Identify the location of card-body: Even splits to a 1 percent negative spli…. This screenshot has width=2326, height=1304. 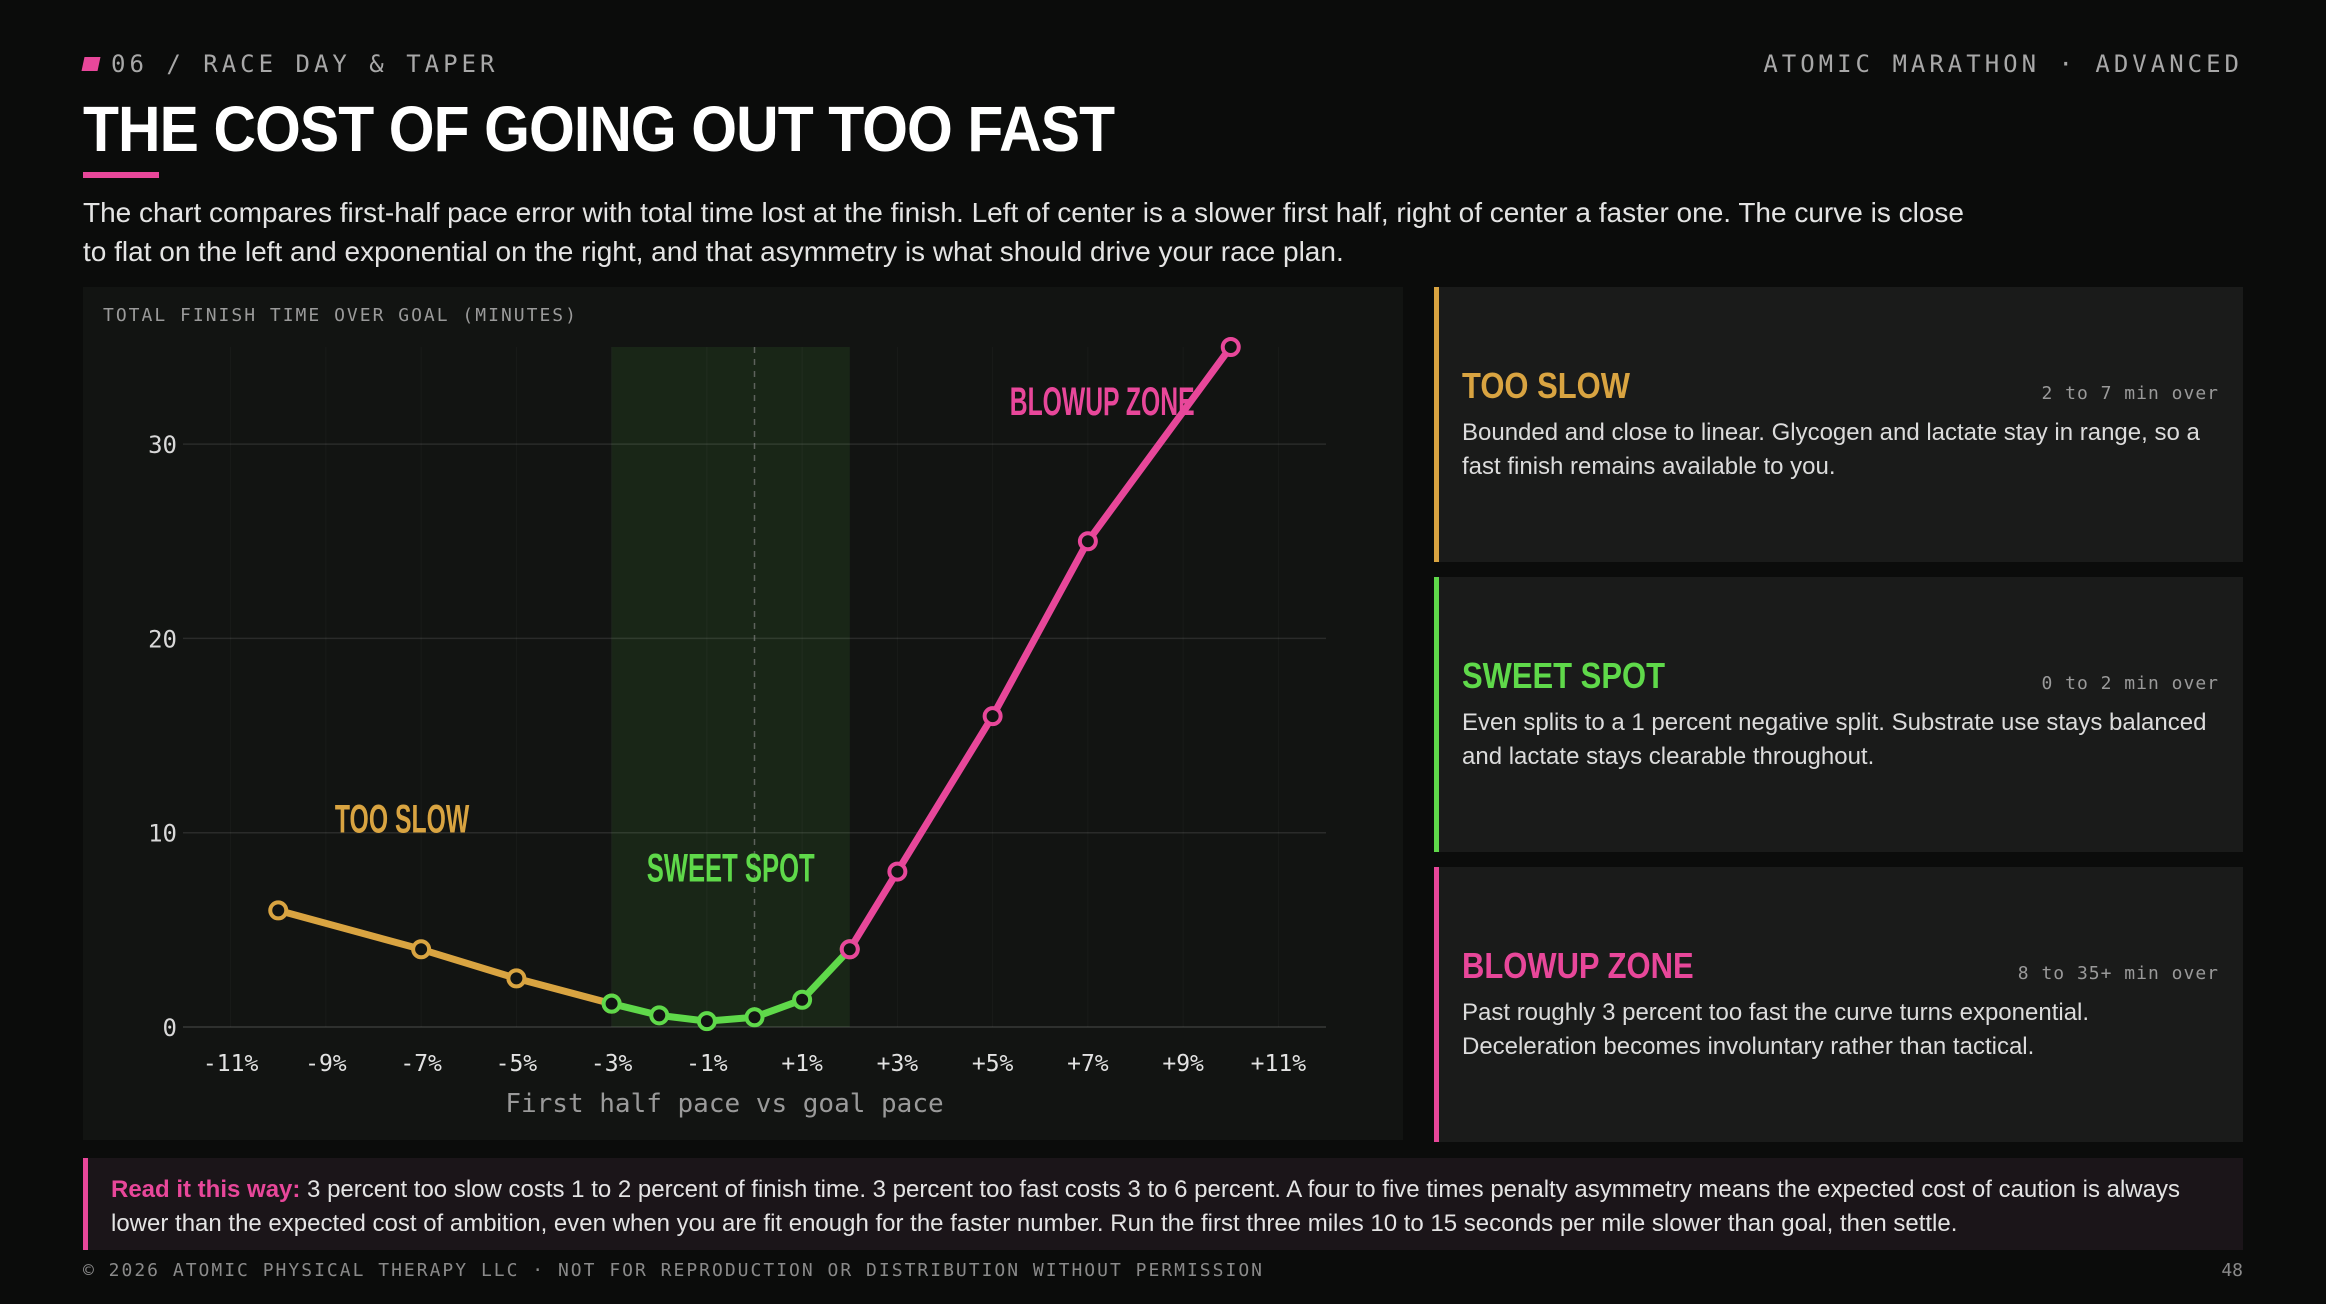
(1834, 739).